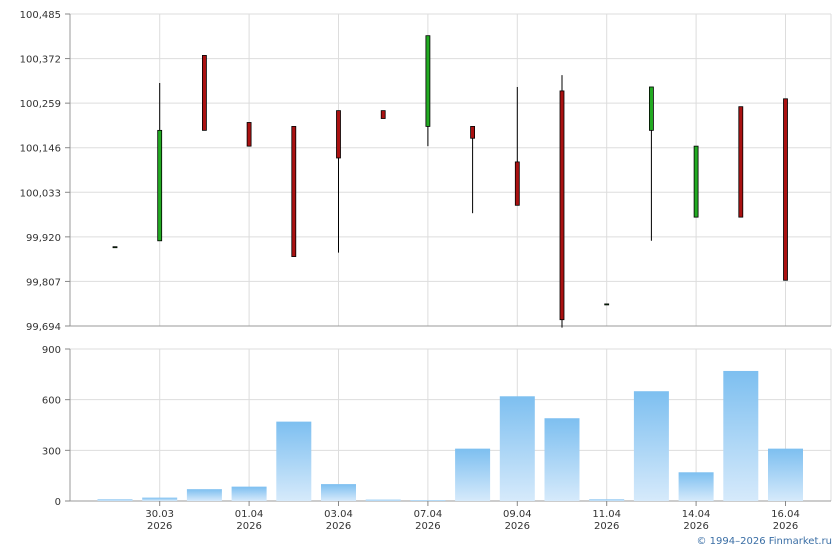 This screenshot has width=840, height=550. Describe the element at coordinates (159, 514) in the screenshot. I see `x-tick-date: 30.03` at that location.